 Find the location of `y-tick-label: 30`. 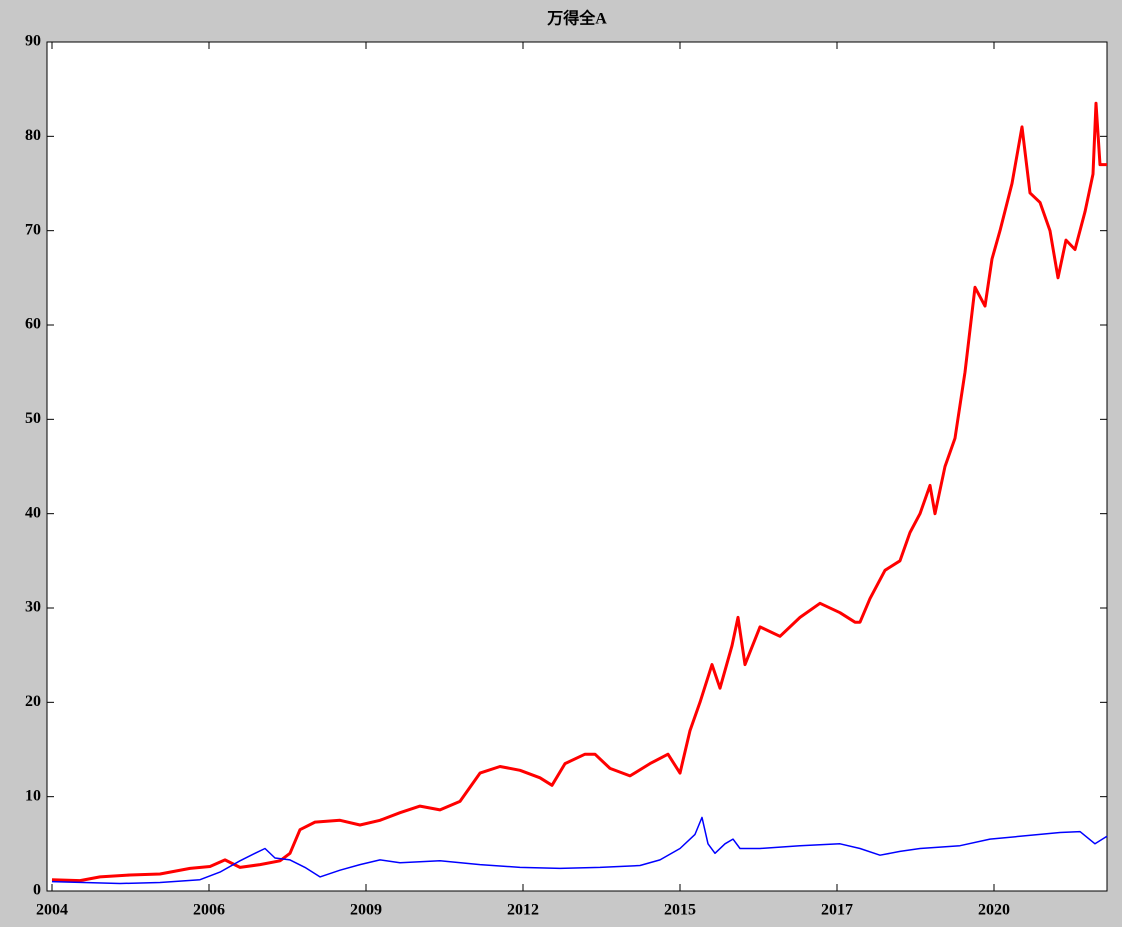

y-tick-label: 30 is located at coordinates (33, 607).